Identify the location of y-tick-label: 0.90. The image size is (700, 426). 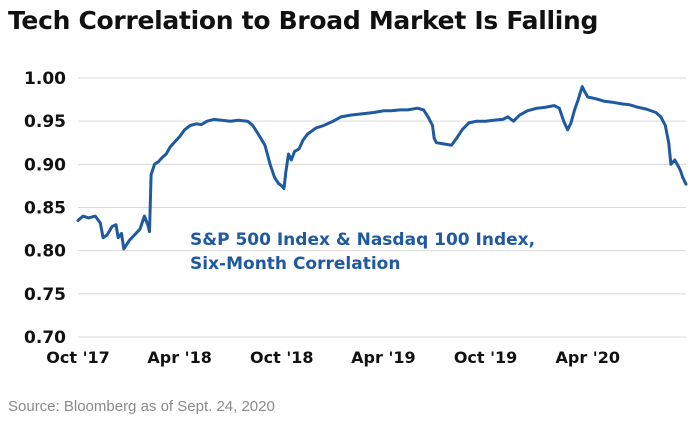
(45, 165).